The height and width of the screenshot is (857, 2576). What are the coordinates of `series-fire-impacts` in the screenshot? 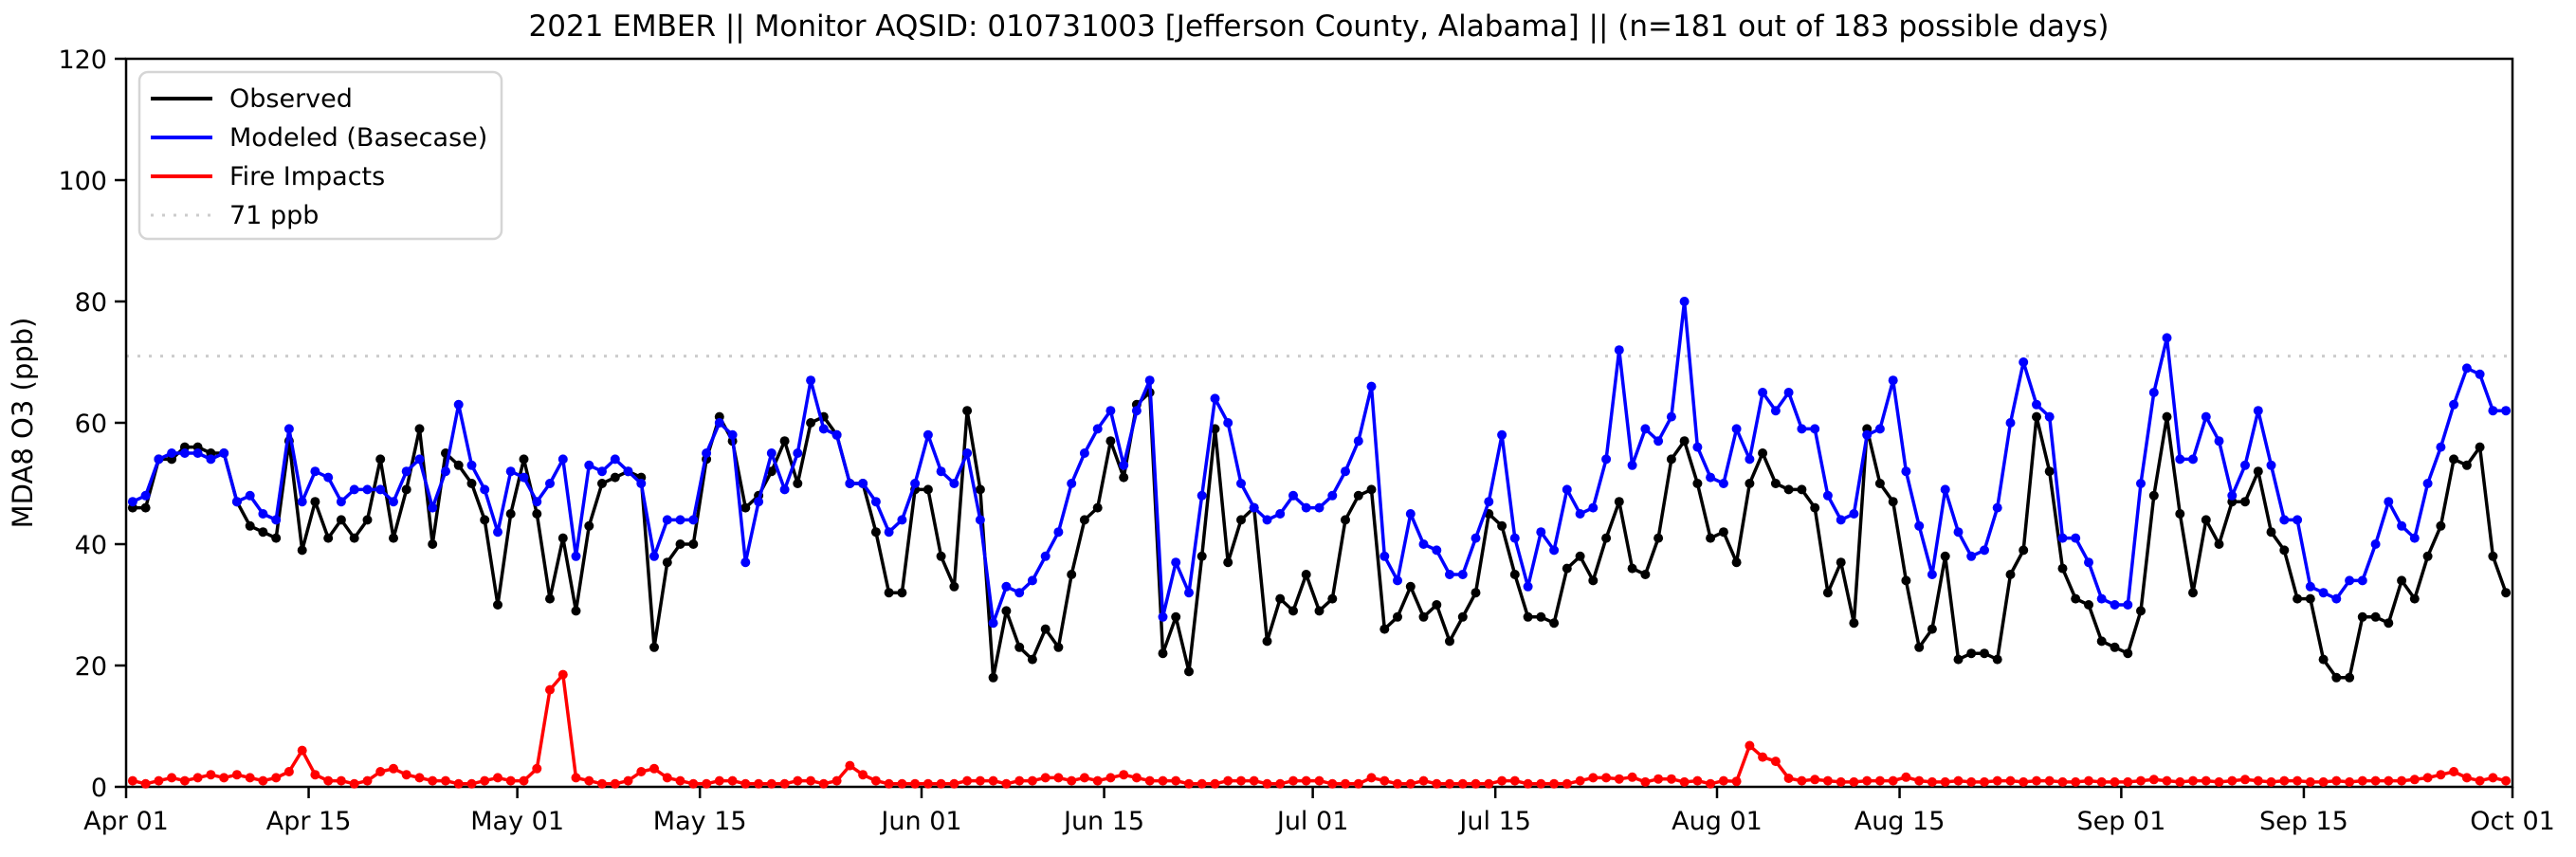 It's located at (1319, 729).